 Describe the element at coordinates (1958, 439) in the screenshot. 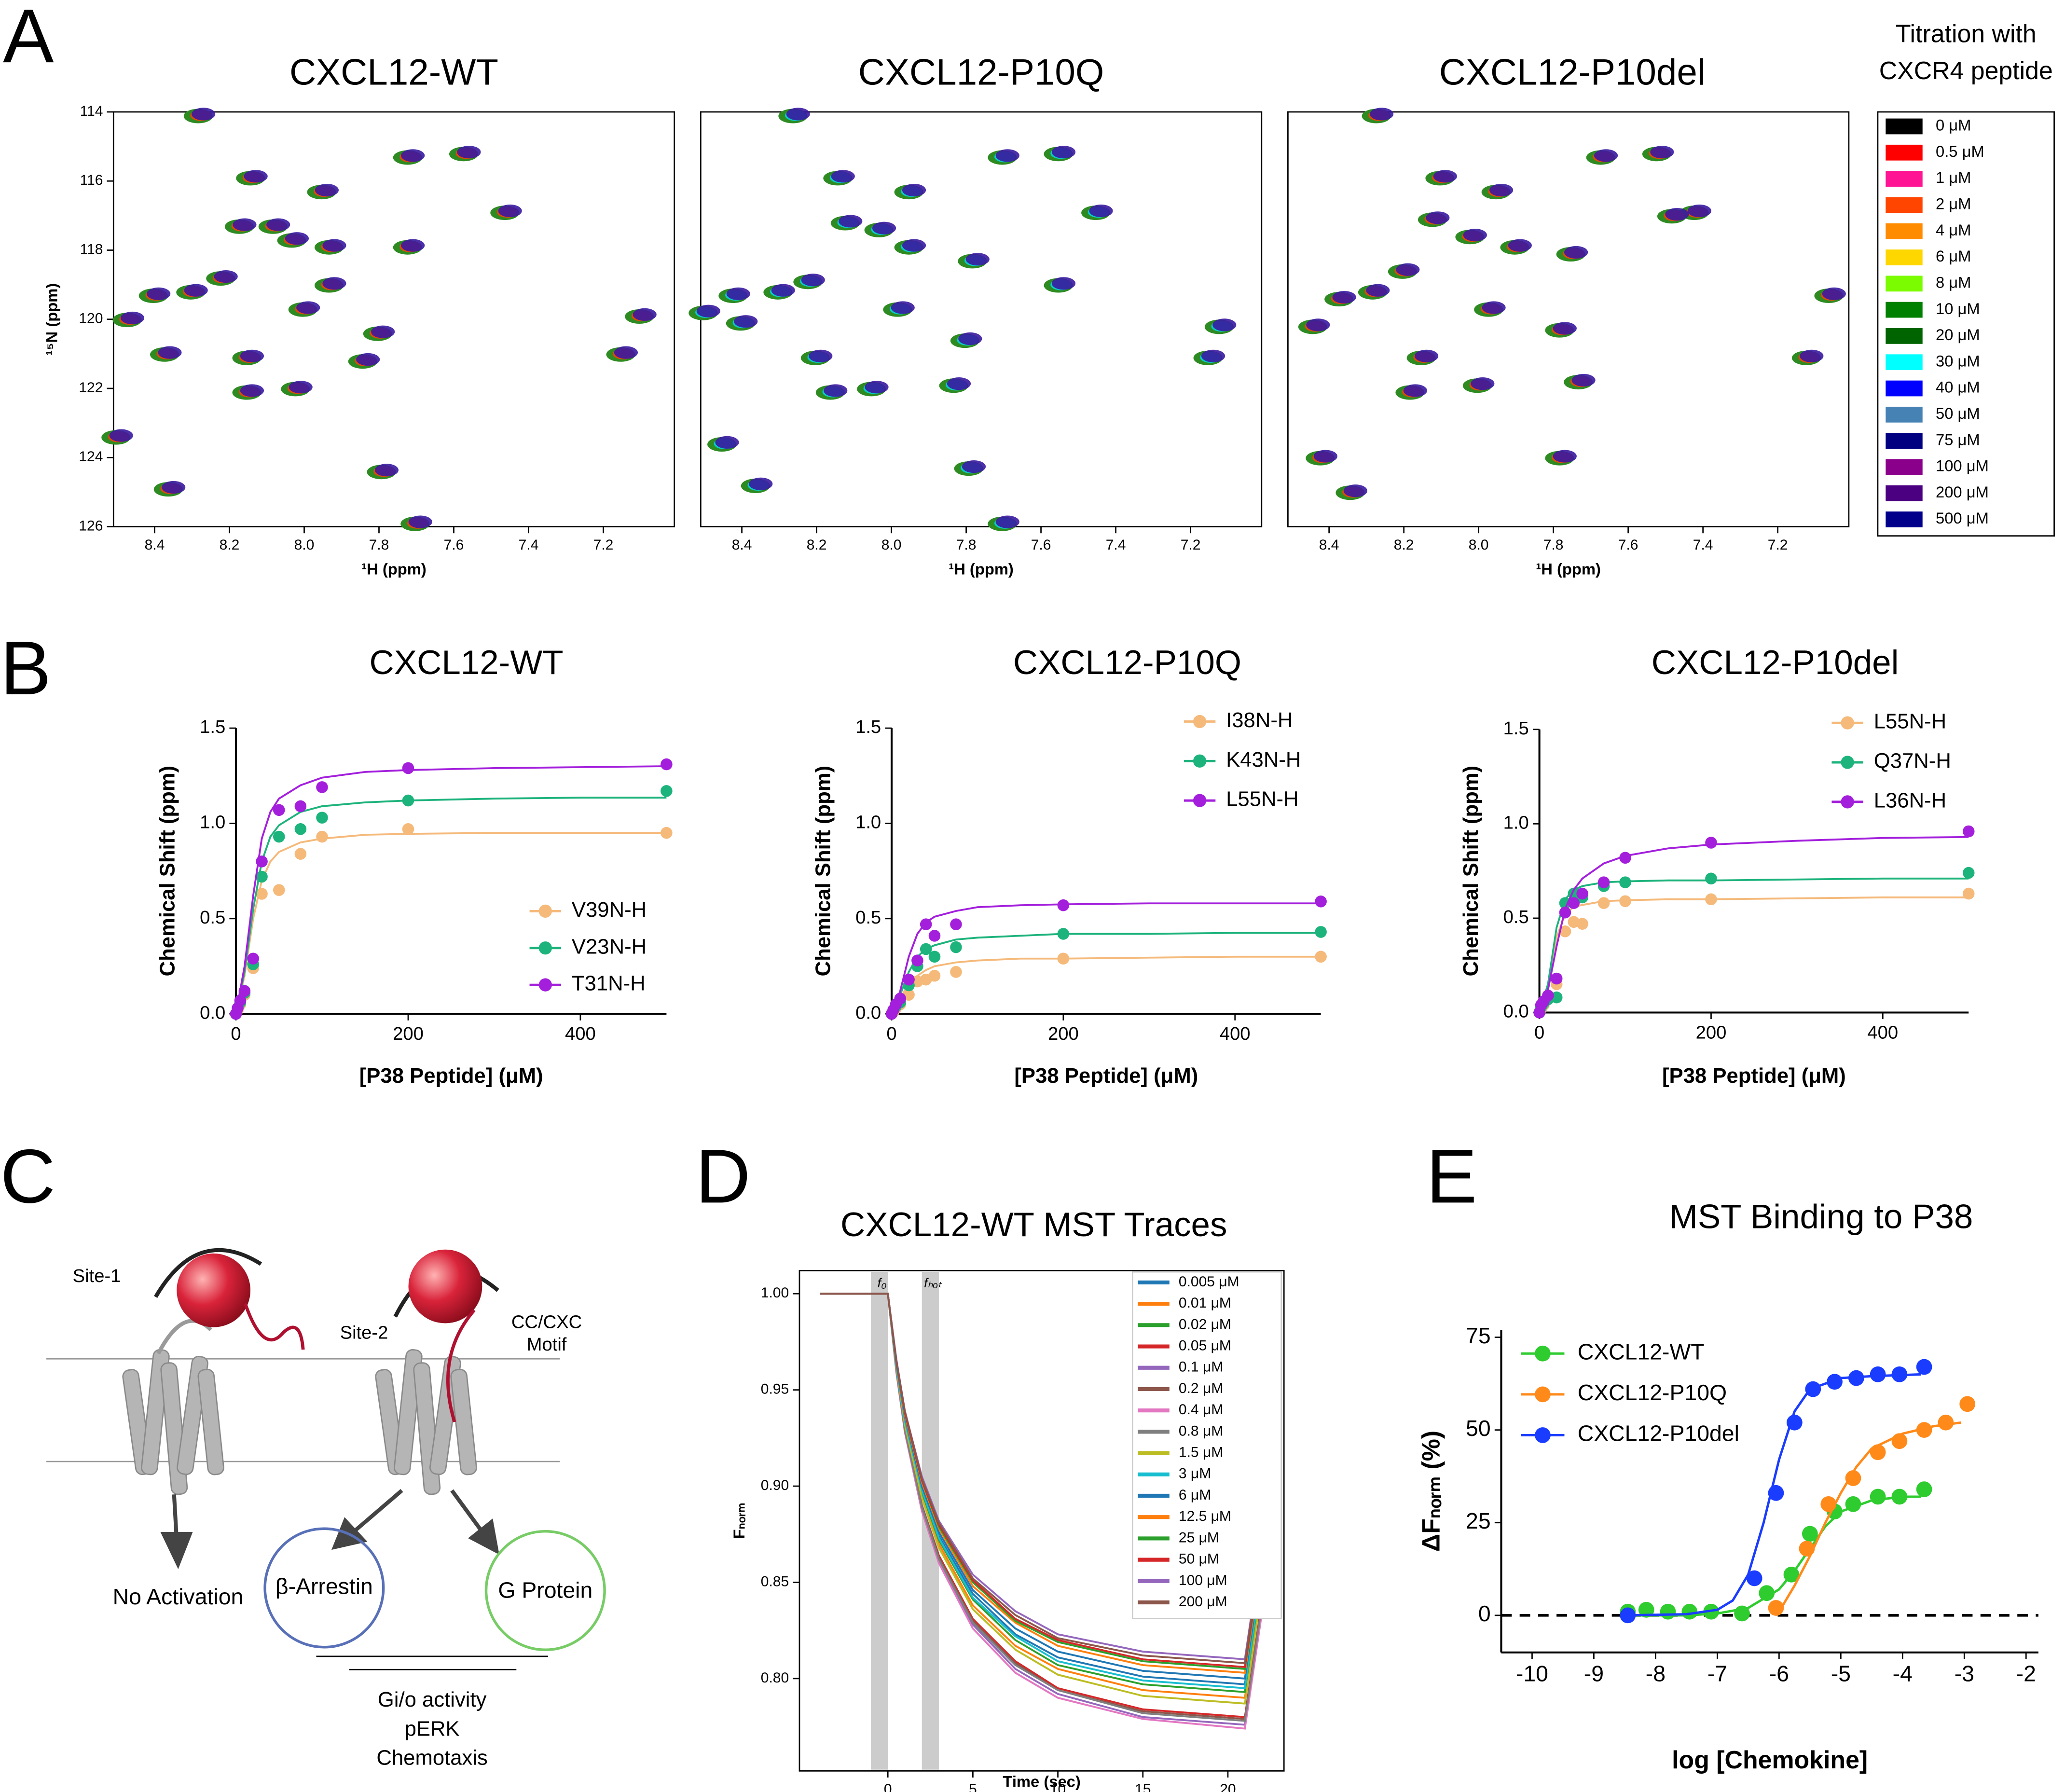

I see `legend-label: 75 μM` at that location.